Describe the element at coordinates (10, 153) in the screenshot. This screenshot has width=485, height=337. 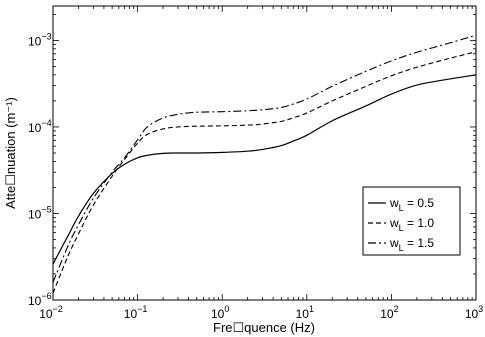
I see `y-axis-label: Atte☐nuation (m⁻¹)` at that location.